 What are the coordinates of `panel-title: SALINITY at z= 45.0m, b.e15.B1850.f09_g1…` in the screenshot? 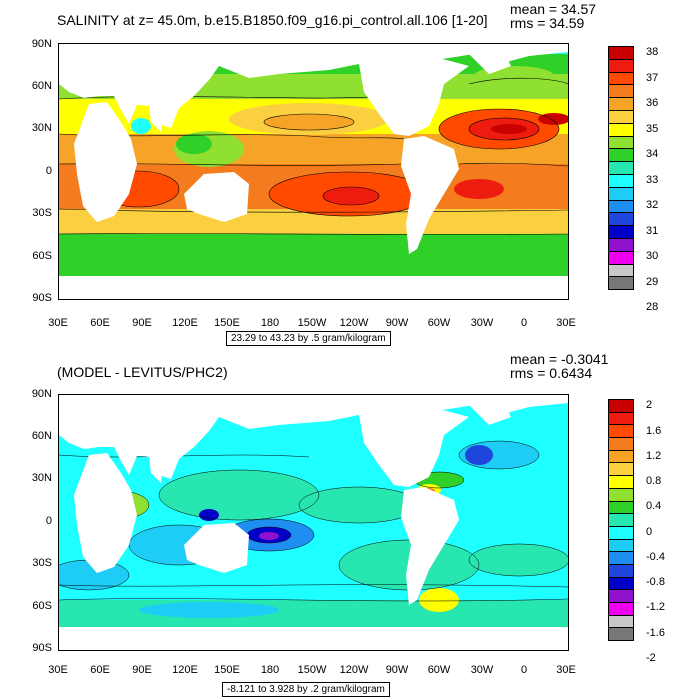 It's located at (272, 20).